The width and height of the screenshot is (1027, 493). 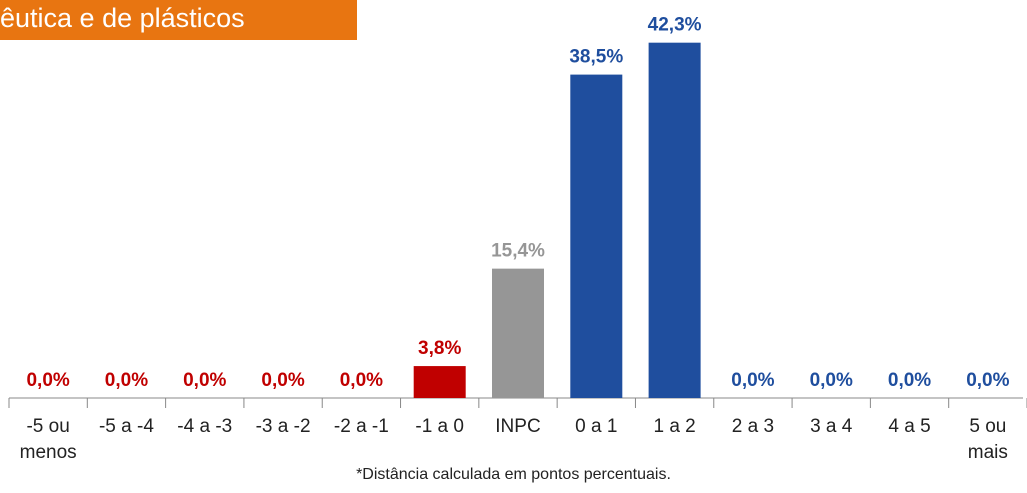 I want to click on x-tick-label: -2 a -1, so click(x=361, y=426).